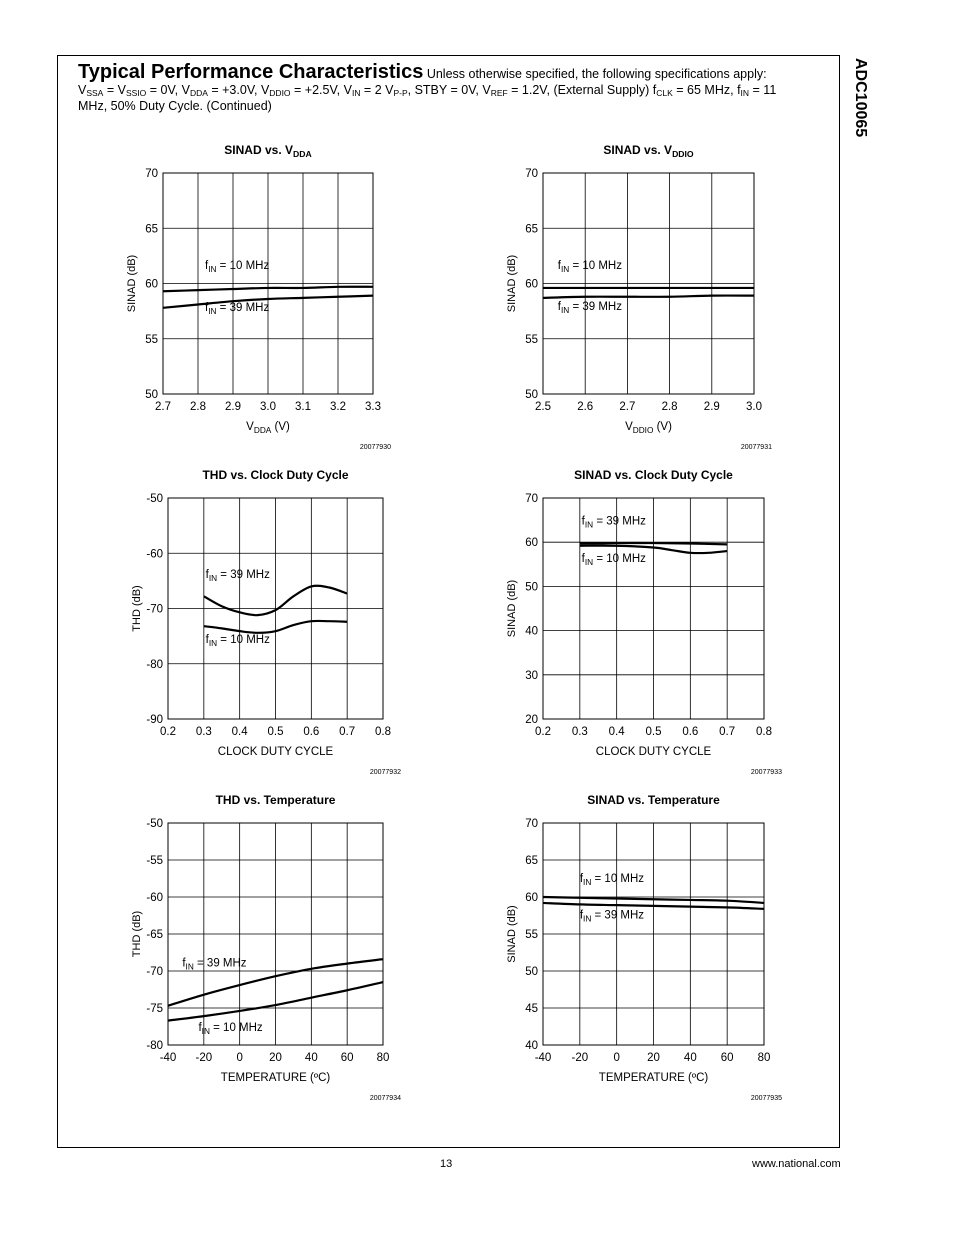 The height and width of the screenshot is (1235, 954). I want to click on y-tick-label: -70, so click(154, 972).